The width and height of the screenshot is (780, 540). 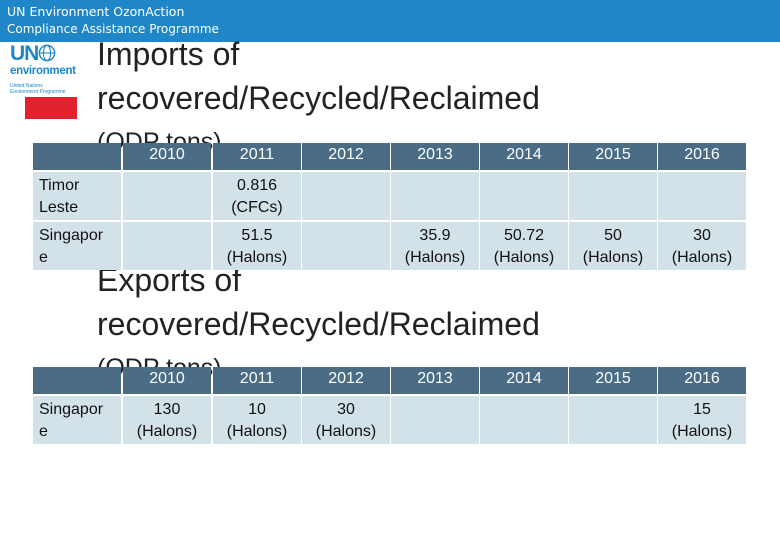 What do you see at coordinates (257, 185) in the screenshot?
I see `cell-value: 0.816` at bounding box center [257, 185].